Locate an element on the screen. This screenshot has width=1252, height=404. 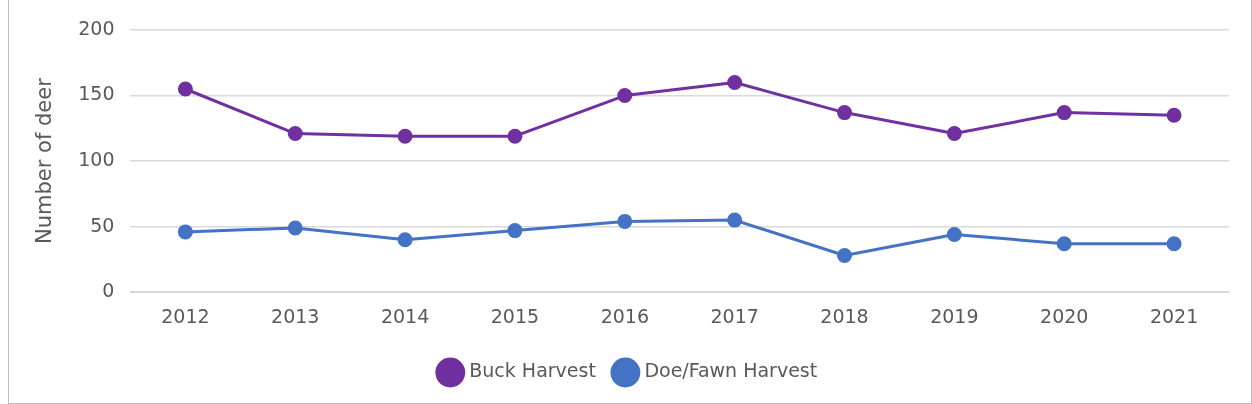
x-tick-label: 2017 is located at coordinates (734, 315).